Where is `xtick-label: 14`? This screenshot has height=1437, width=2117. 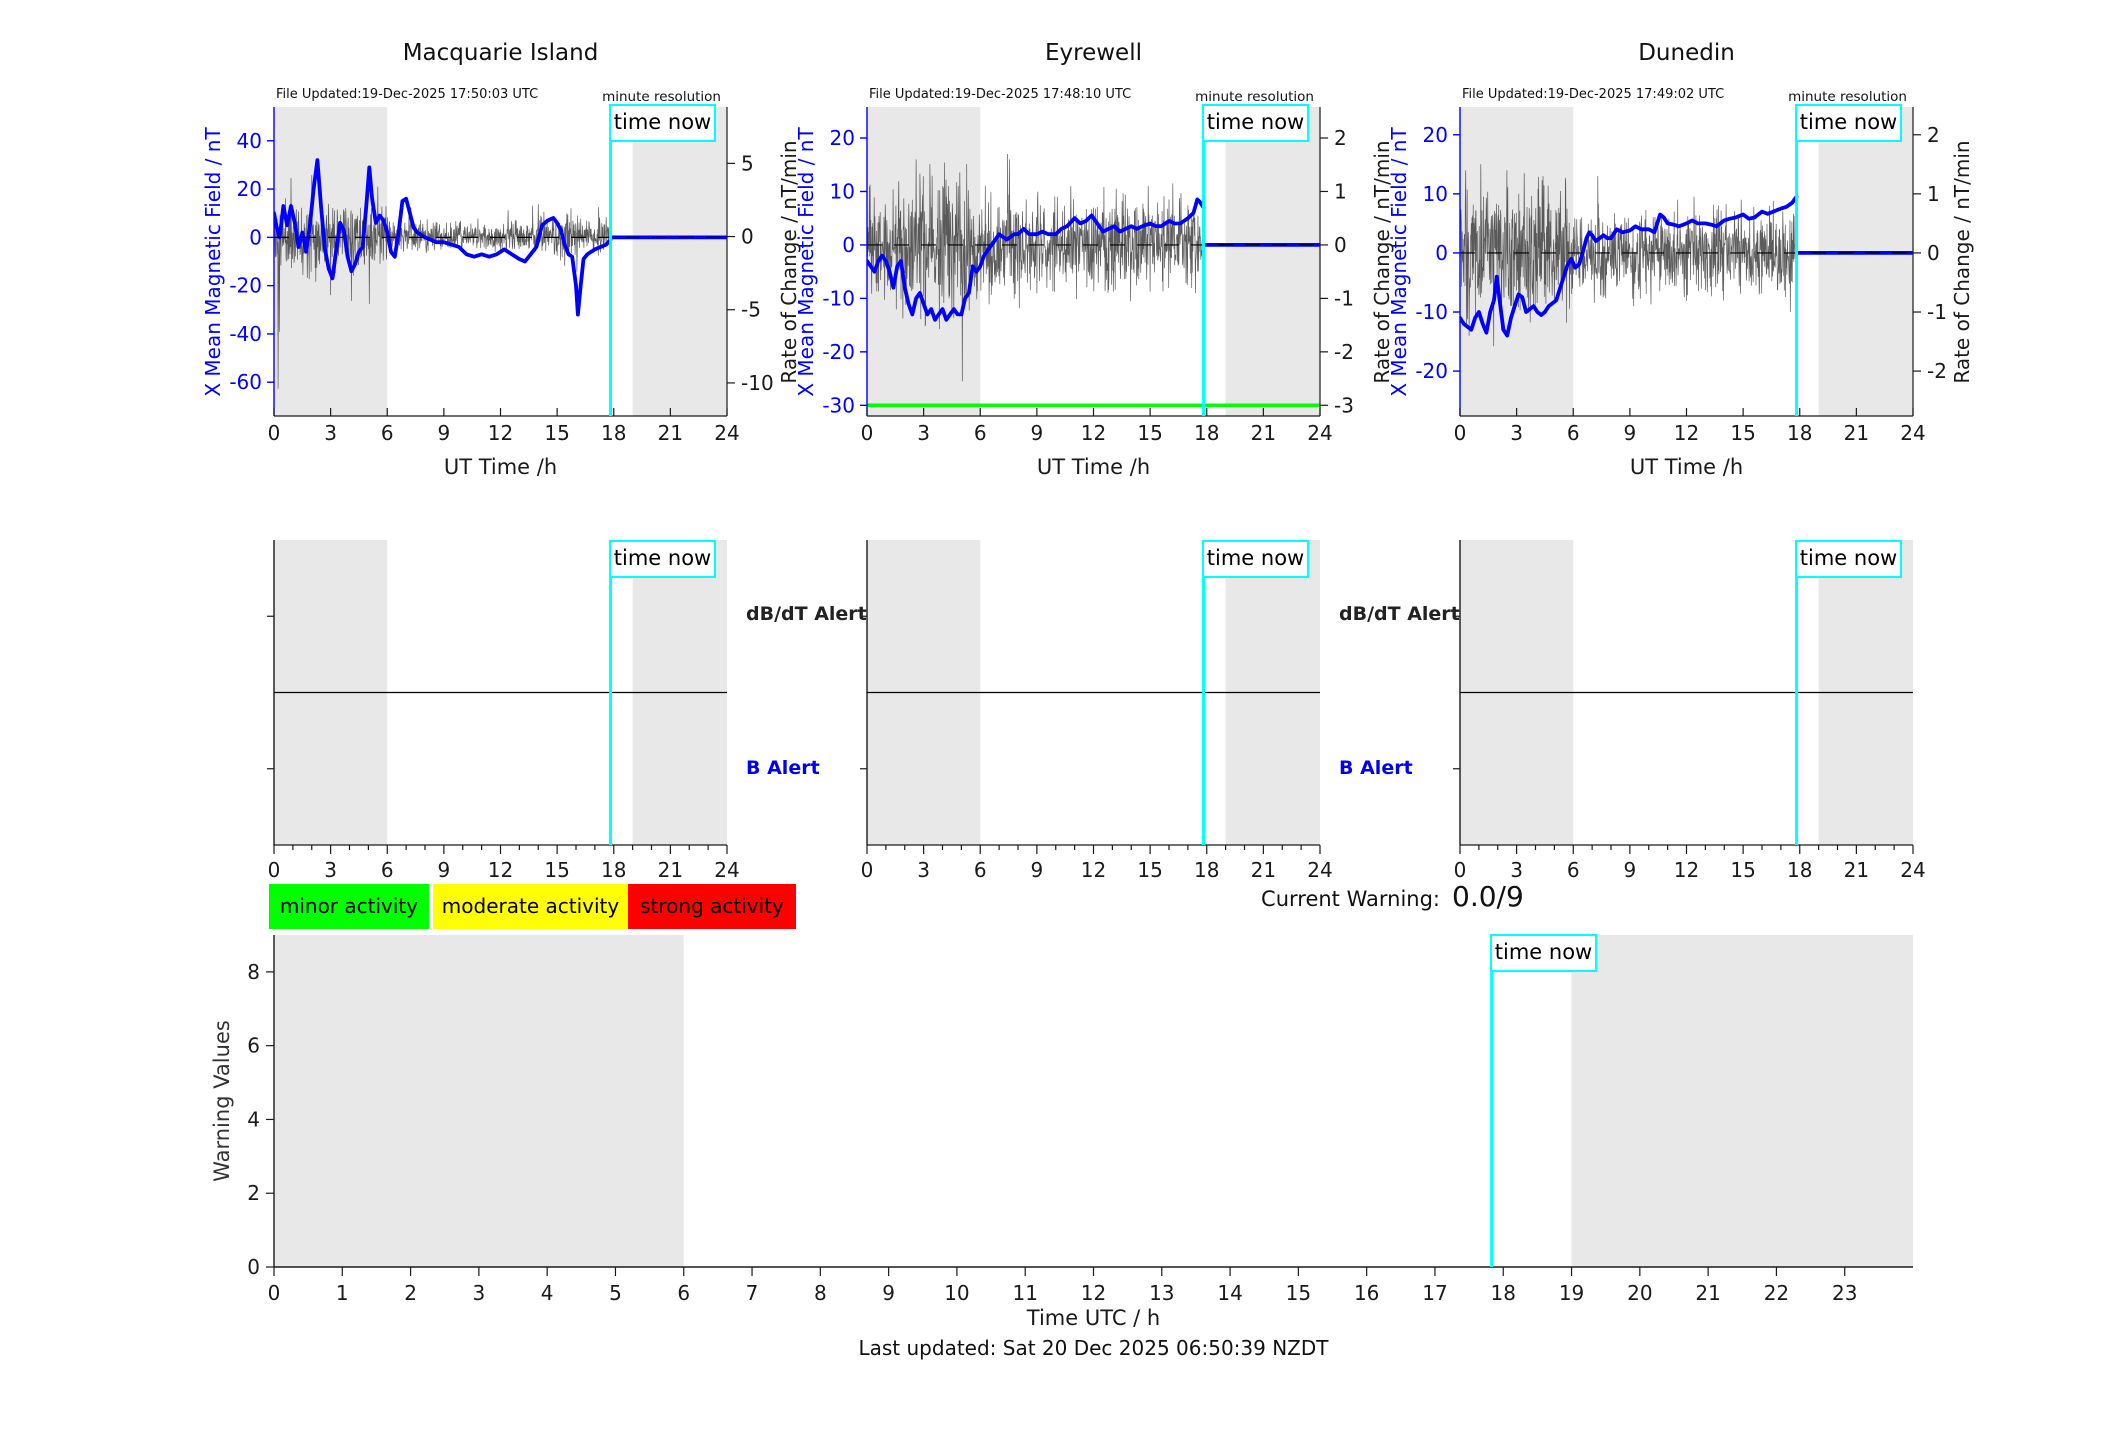
xtick-label: 14 is located at coordinates (1229, 1293).